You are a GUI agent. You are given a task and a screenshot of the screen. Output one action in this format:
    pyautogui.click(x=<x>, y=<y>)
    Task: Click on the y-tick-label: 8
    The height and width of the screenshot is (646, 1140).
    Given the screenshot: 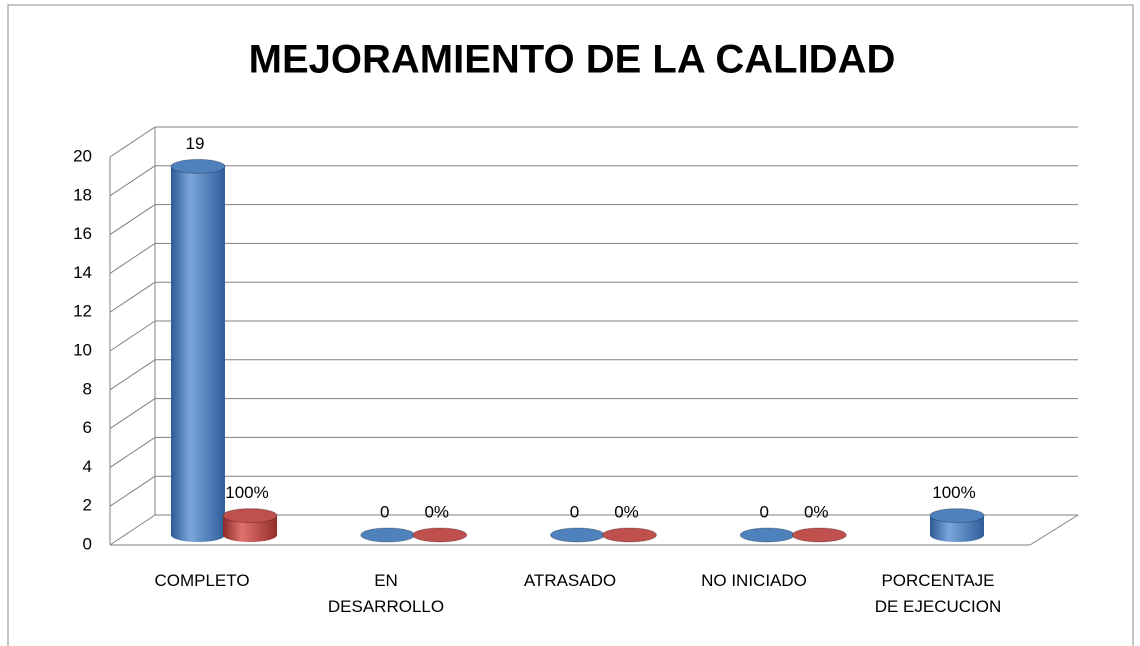 What is the action you would take?
    pyautogui.click(x=87, y=388)
    